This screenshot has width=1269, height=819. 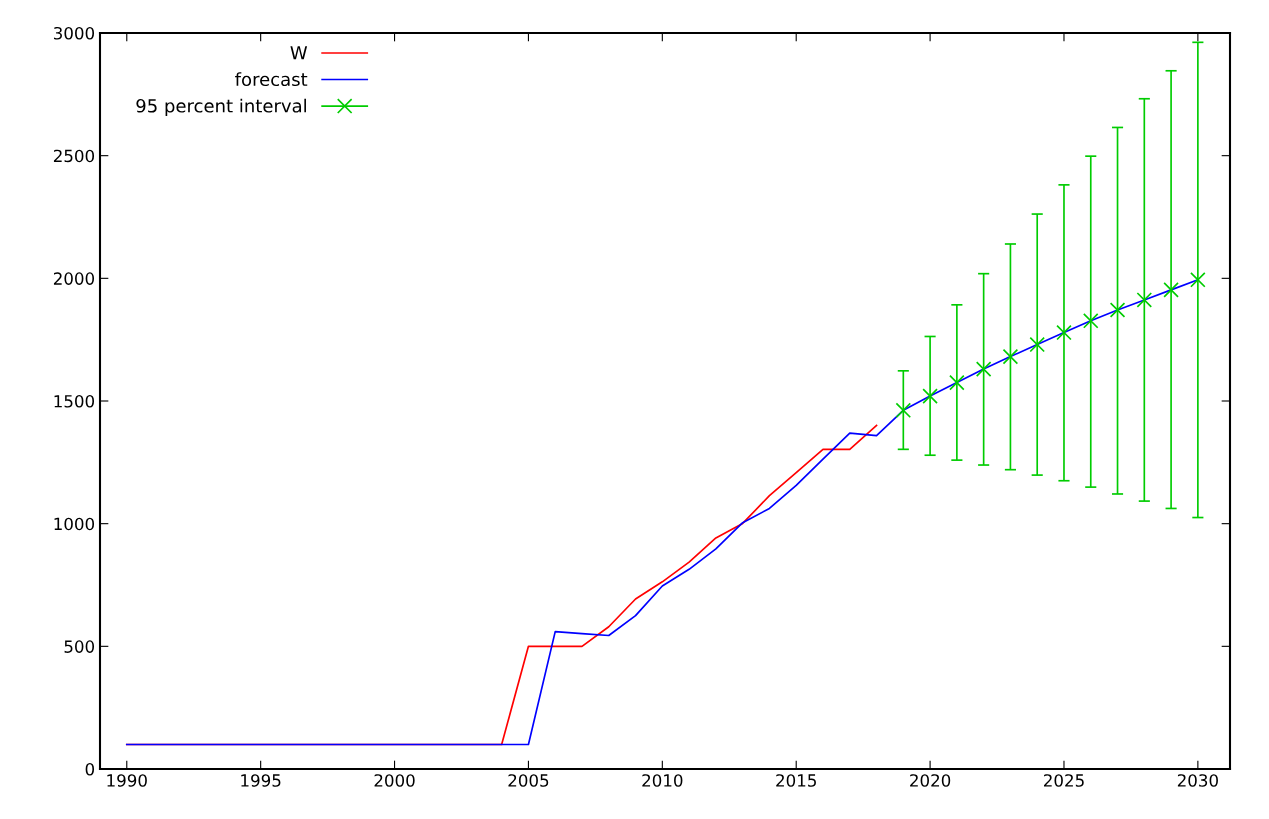 I want to click on x-tick-label: 2005, so click(x=528, y=780).